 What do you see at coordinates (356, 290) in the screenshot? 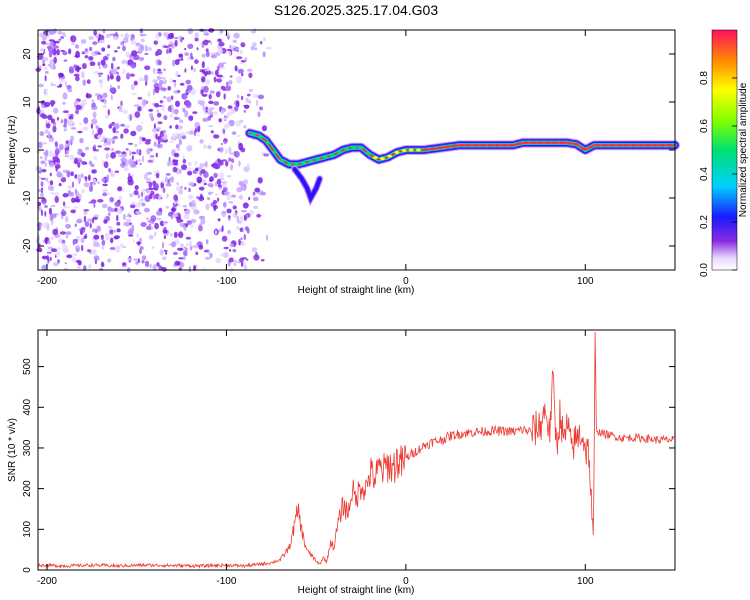
I see `spectrogram-x-label: Height of straight line (km)` at bounding box center [356, 290].